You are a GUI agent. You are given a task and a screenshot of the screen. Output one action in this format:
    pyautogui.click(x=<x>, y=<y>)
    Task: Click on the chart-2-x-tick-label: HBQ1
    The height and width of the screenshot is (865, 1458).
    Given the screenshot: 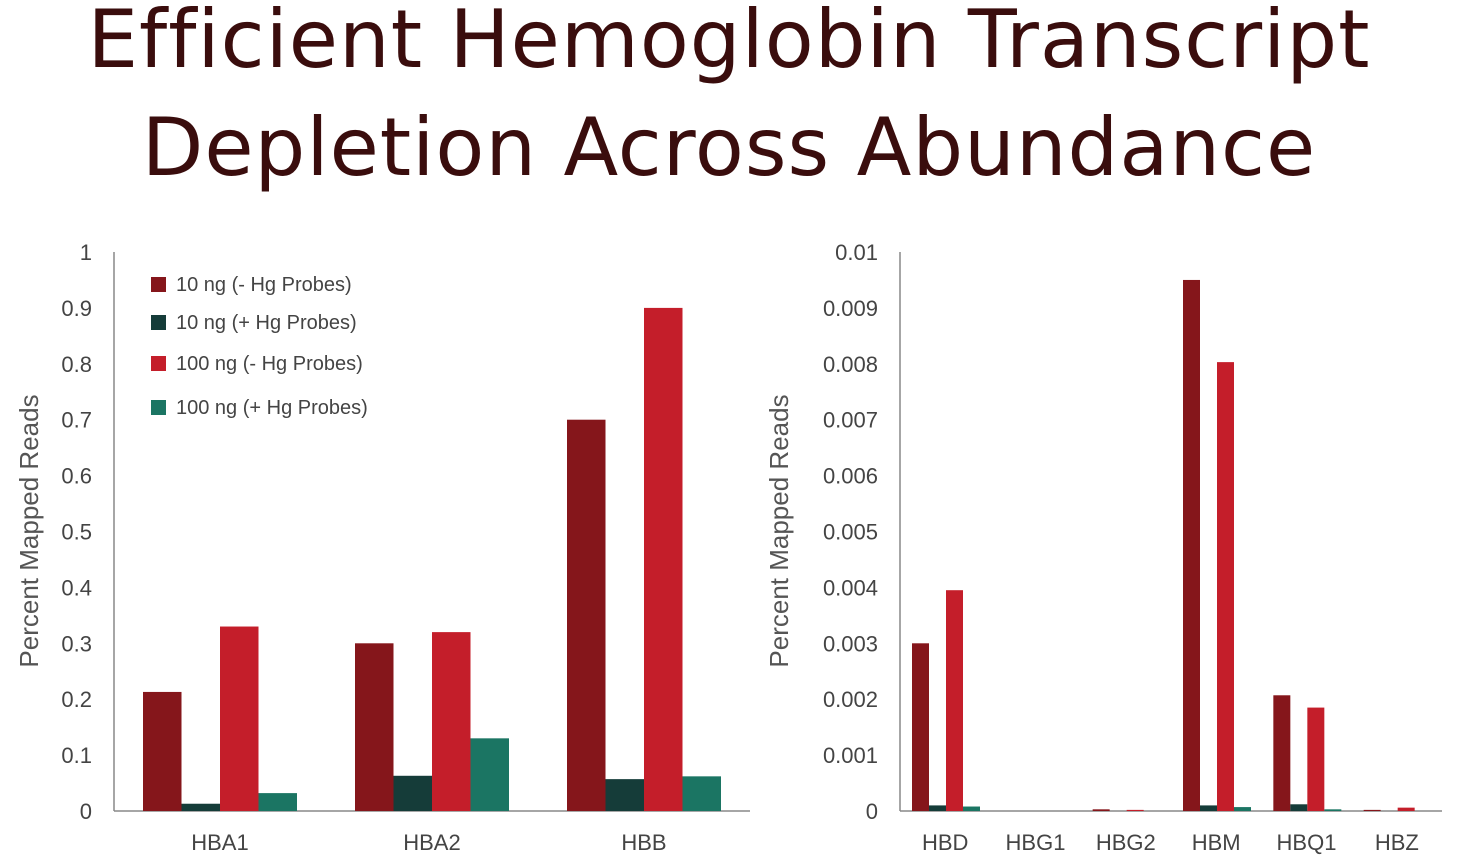 What is the action you would take?
    pyautogui.click(x=1307, y=842)
    